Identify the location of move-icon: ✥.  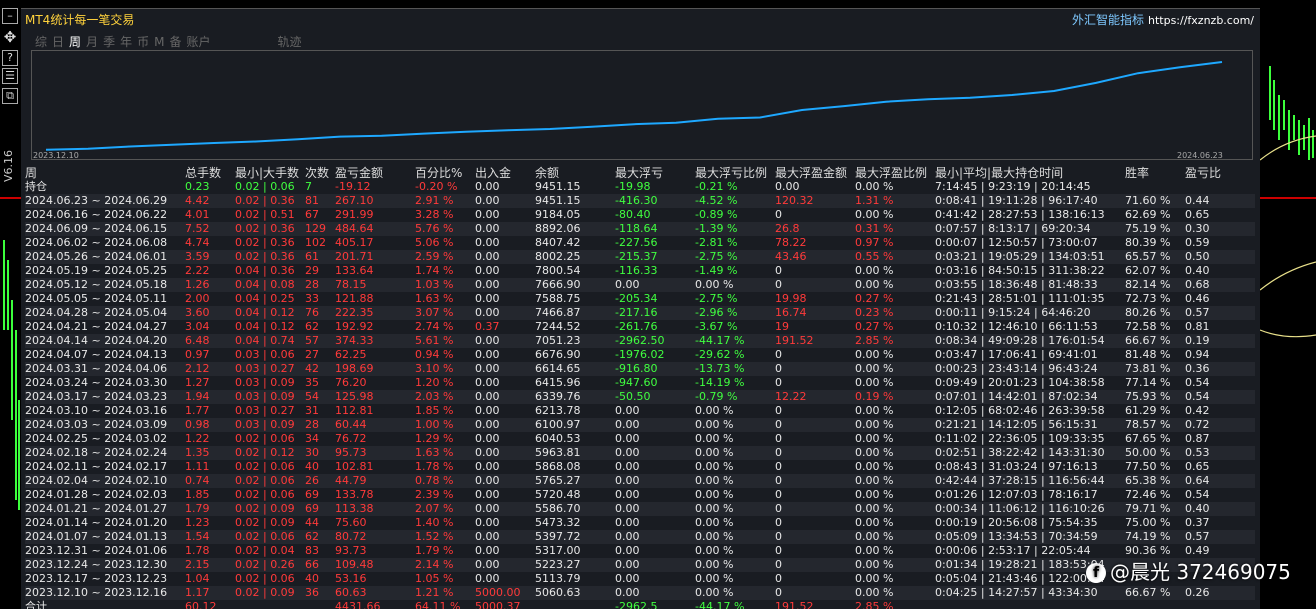
(10, 37).